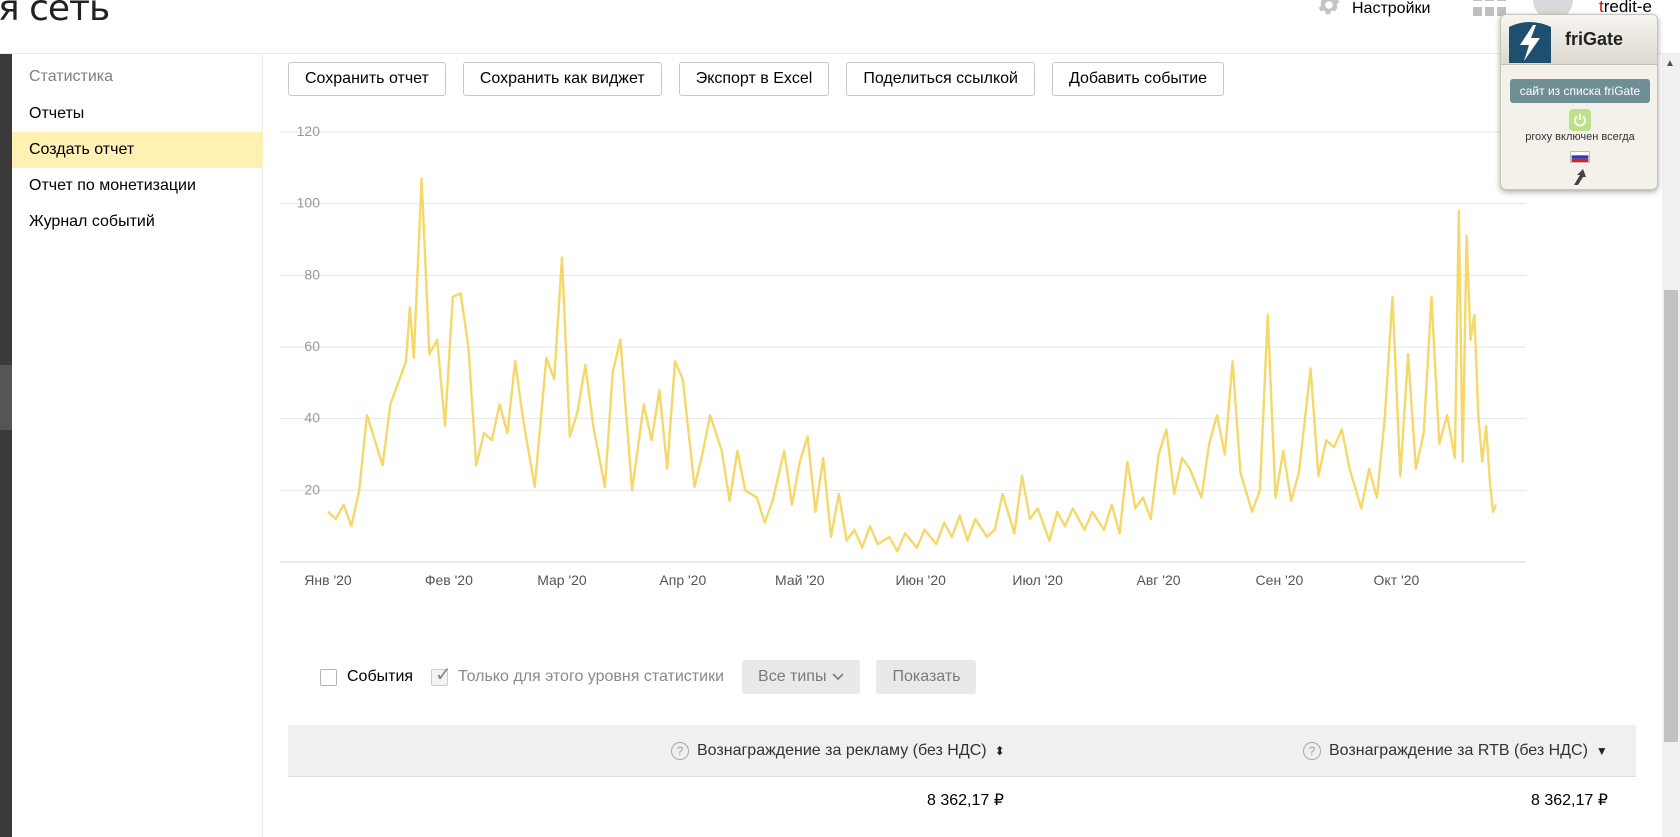  I want to click on frigate-header: friGate, so click(1579, 40).